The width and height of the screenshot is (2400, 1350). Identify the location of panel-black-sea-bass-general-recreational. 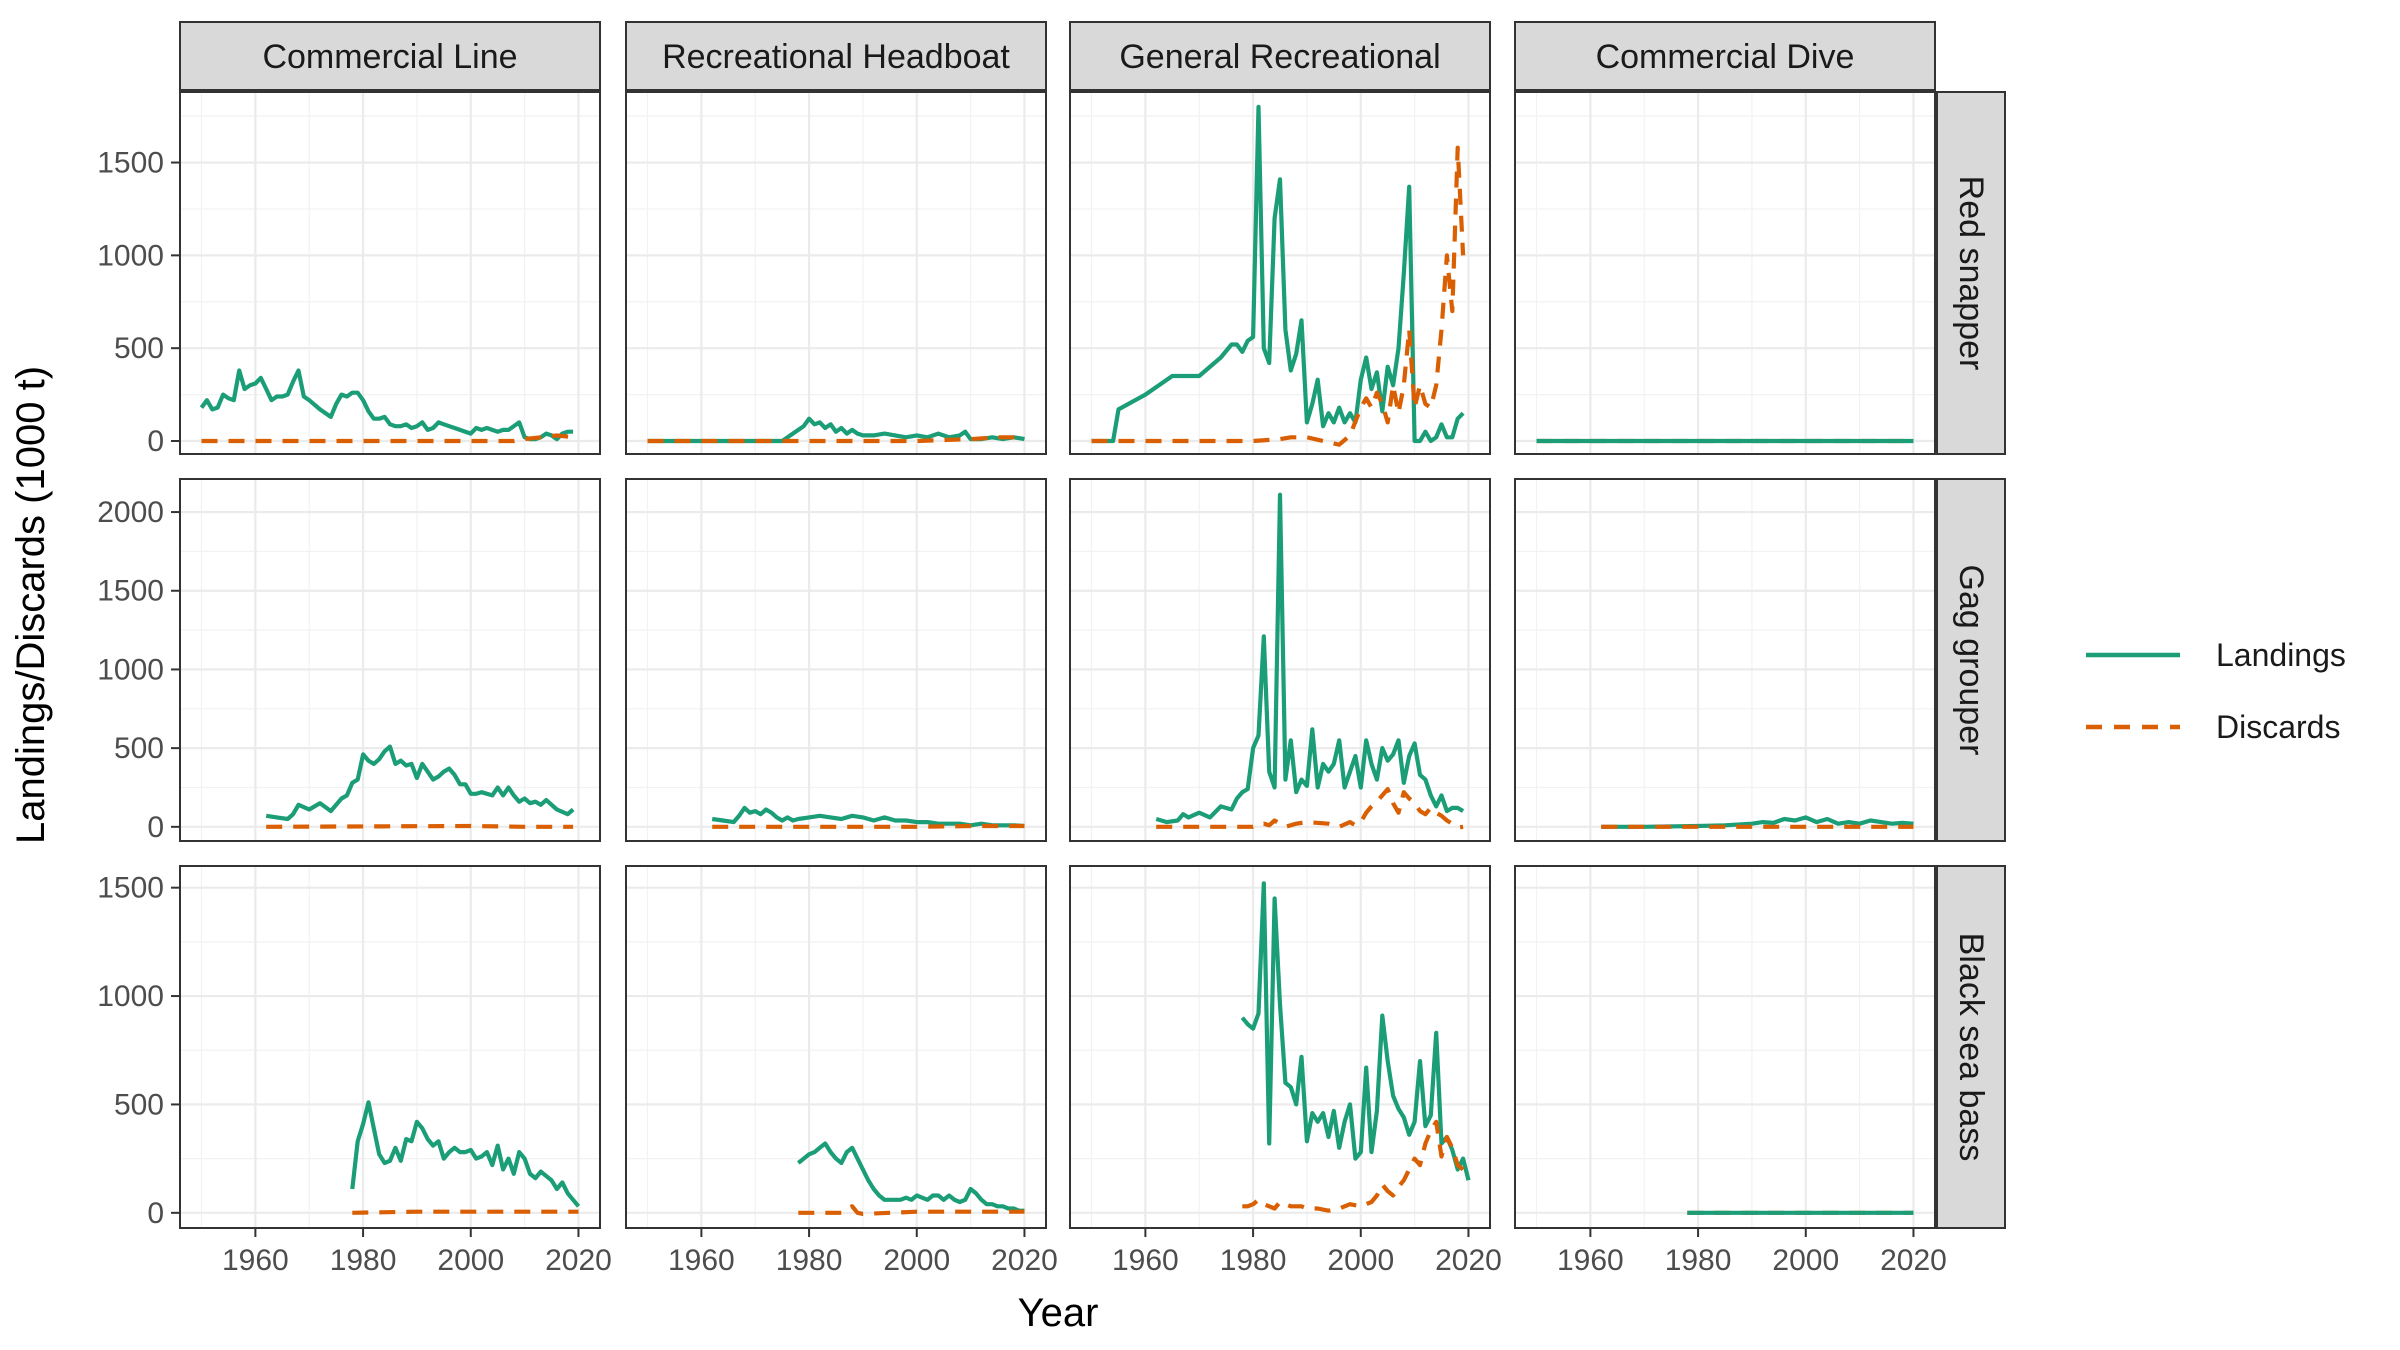
(1280, 1047).